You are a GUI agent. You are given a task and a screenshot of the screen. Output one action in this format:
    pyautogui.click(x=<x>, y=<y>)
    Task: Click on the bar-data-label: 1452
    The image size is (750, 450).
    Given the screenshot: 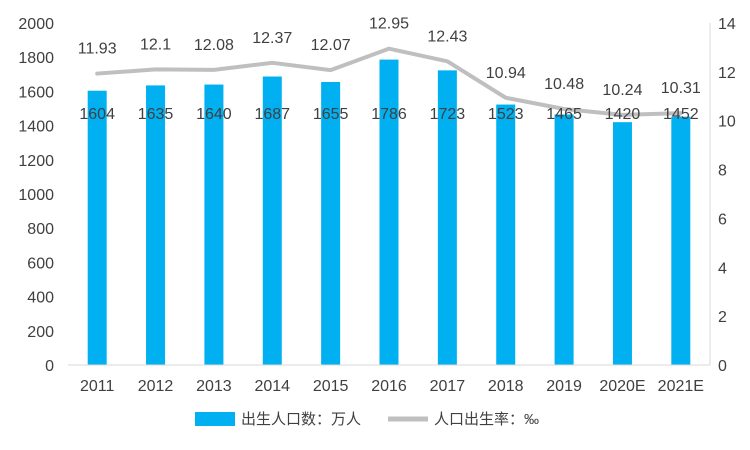 What is the action you would take?
    pyautogui.click(x=681, y=114)
    